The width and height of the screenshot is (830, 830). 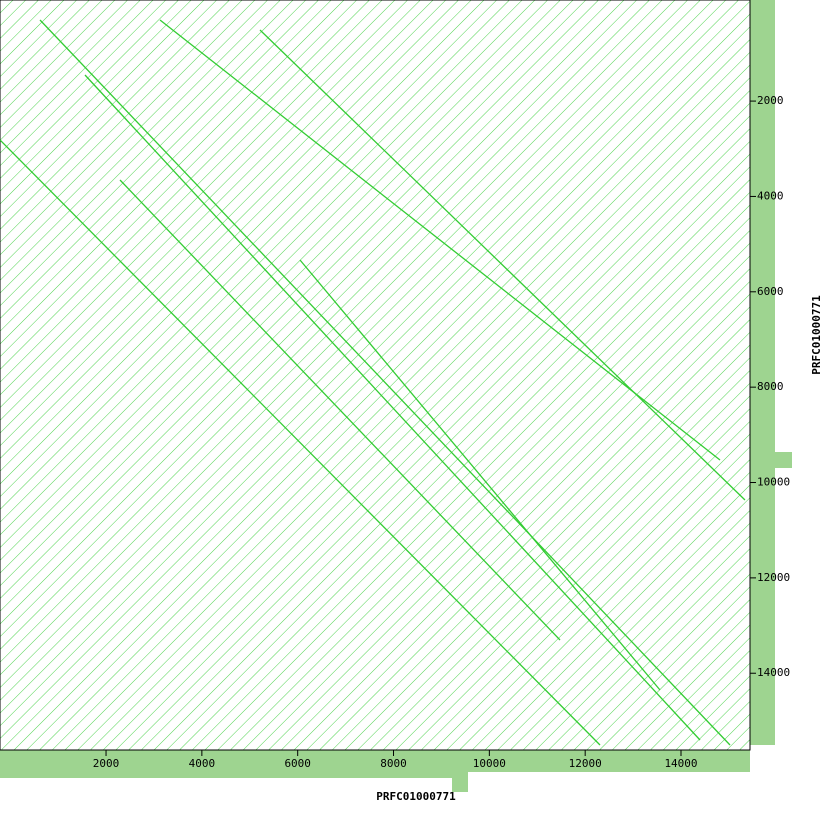 What do you see at coordinates (585, 763) in the screenshot?
I see `x-tick-label: 12000` at bounding box center [585, 763].